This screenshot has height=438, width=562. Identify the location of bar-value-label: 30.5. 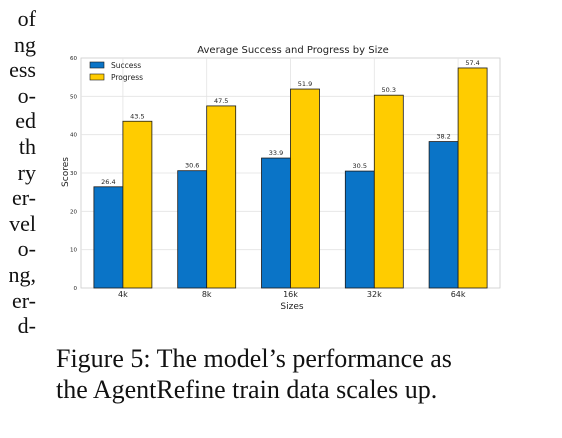
(360, 166).